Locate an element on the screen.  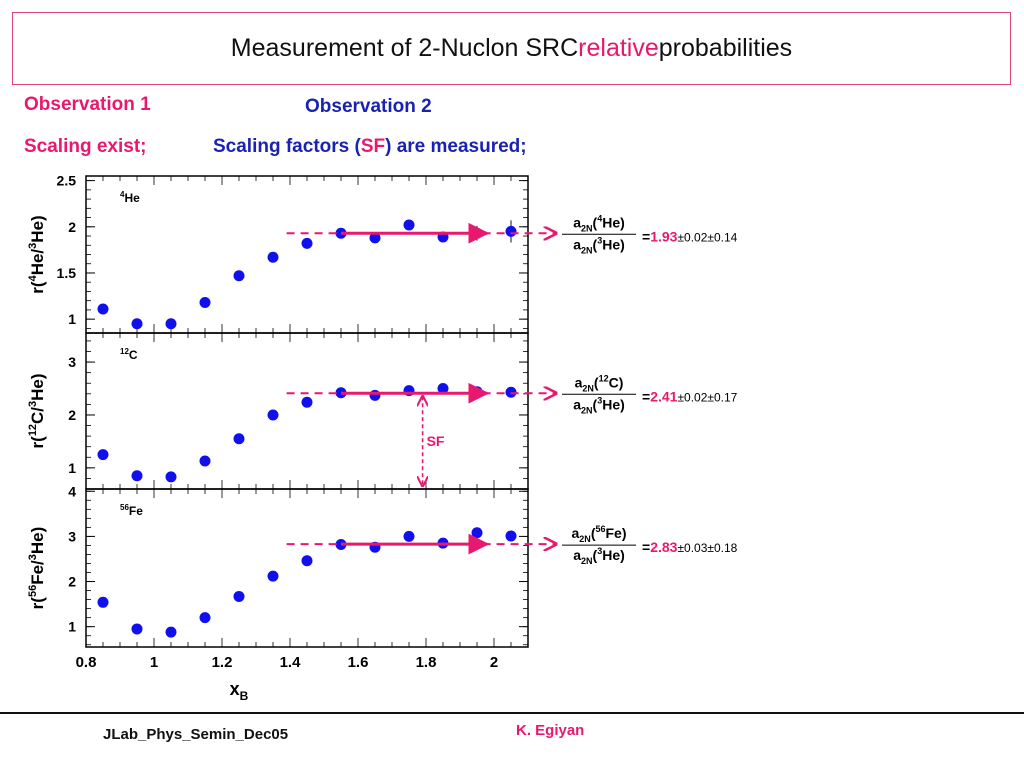
tag-superscript: 12 is located at coordinates (124, 351).